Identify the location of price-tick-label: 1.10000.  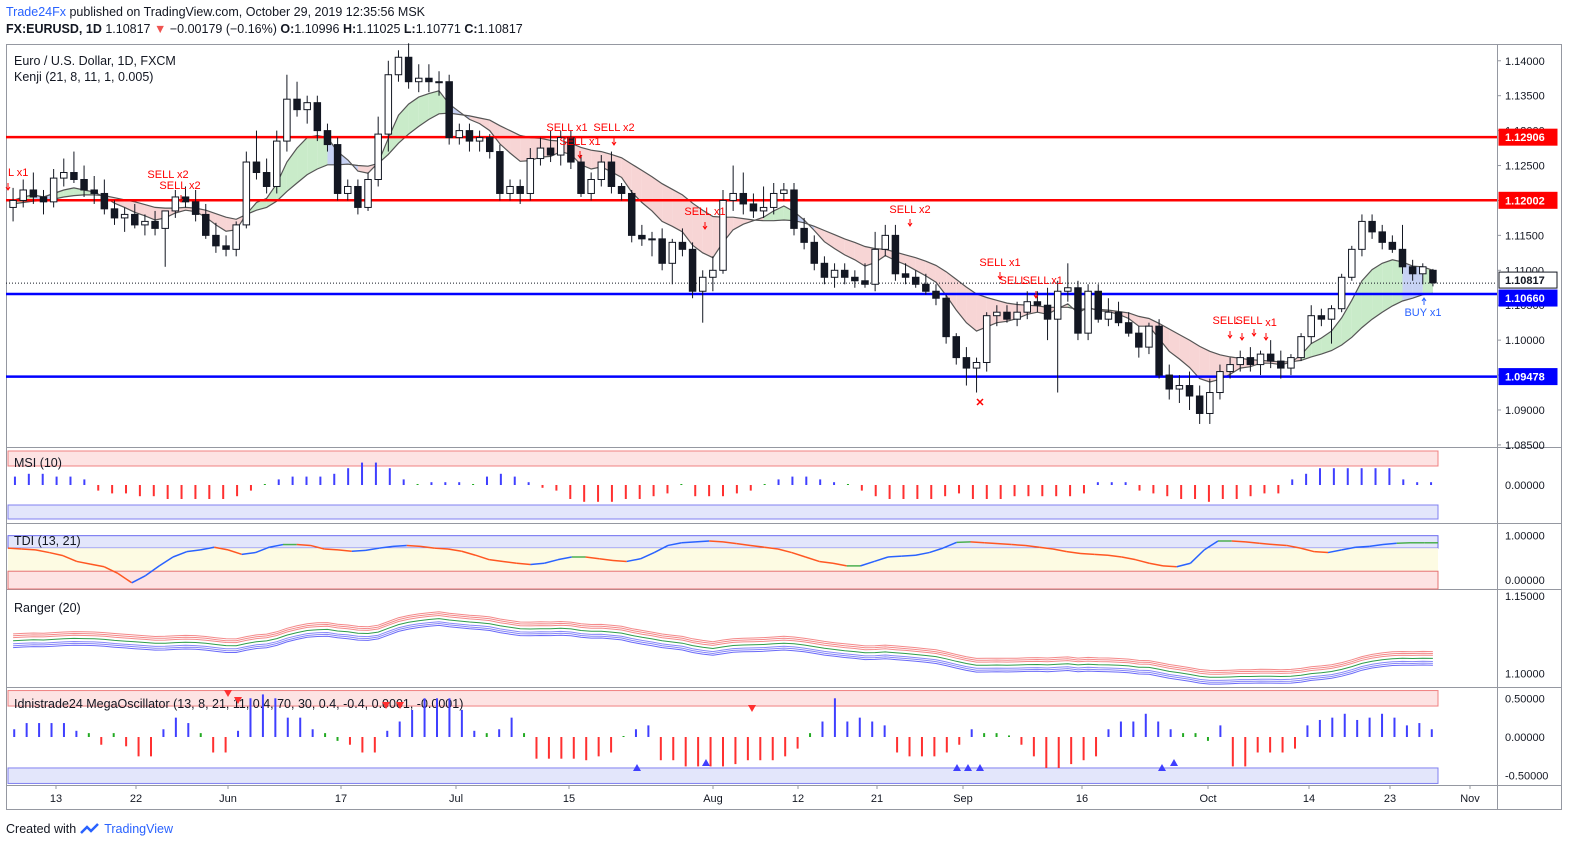
(1525, 341).